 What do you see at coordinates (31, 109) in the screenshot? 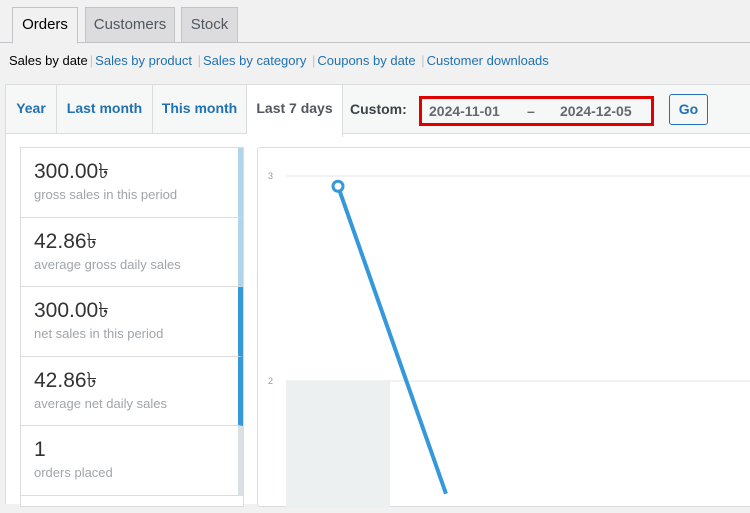
I see `range-year: Year` at bounding box center [31, 109].